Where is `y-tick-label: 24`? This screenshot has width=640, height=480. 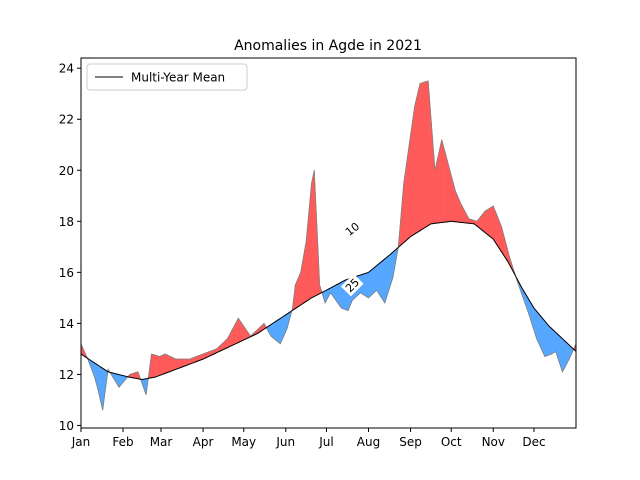
y-tick-label: 24 is located at coordinates (66, 69).